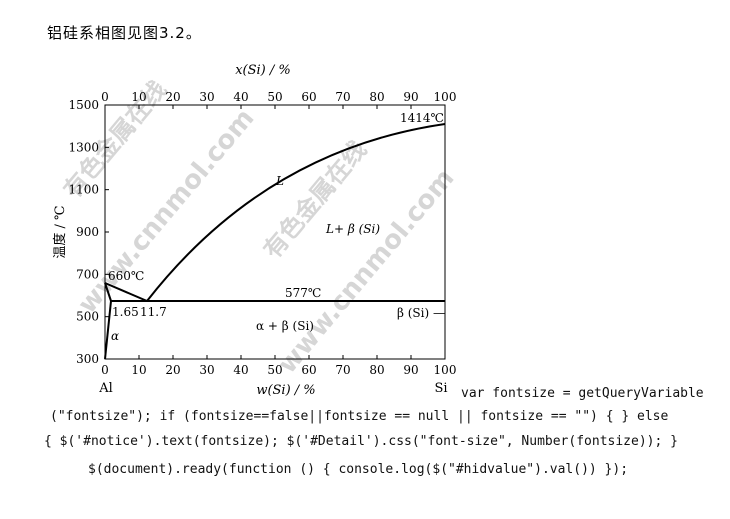 The height and width of the screenshot is (519, 730). Describe the element at coordinates (240, 370) in the screenshot. I see `bottom-tick-label: 40` at that location.